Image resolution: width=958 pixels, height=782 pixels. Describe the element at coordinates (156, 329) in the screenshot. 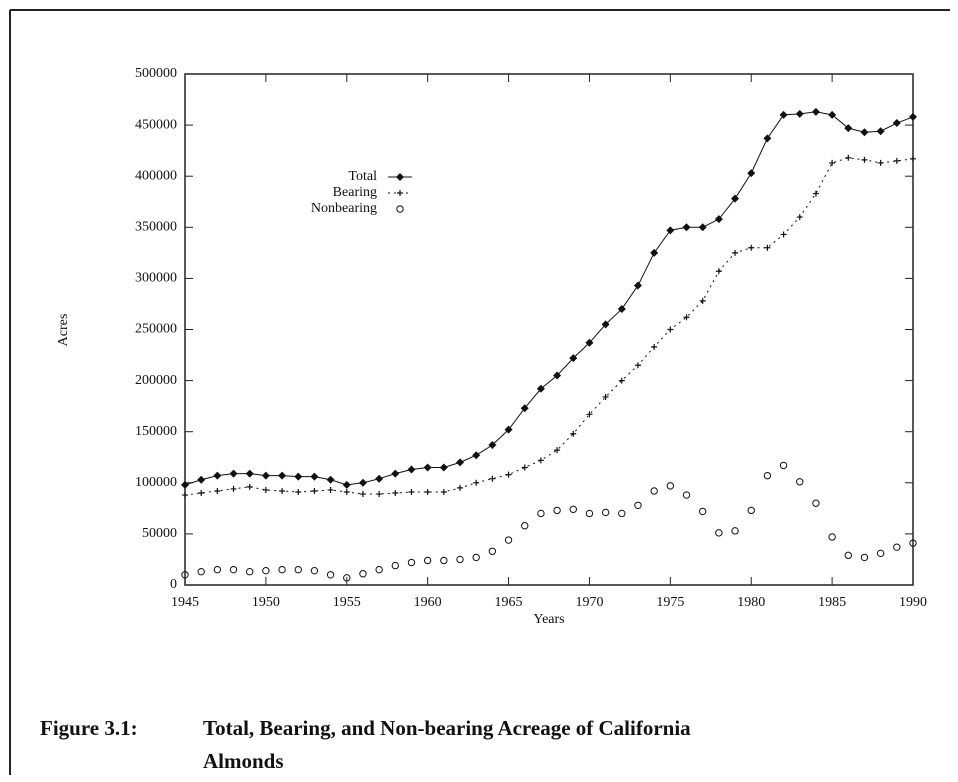

I see `y-tick-label: 250000` at that location.